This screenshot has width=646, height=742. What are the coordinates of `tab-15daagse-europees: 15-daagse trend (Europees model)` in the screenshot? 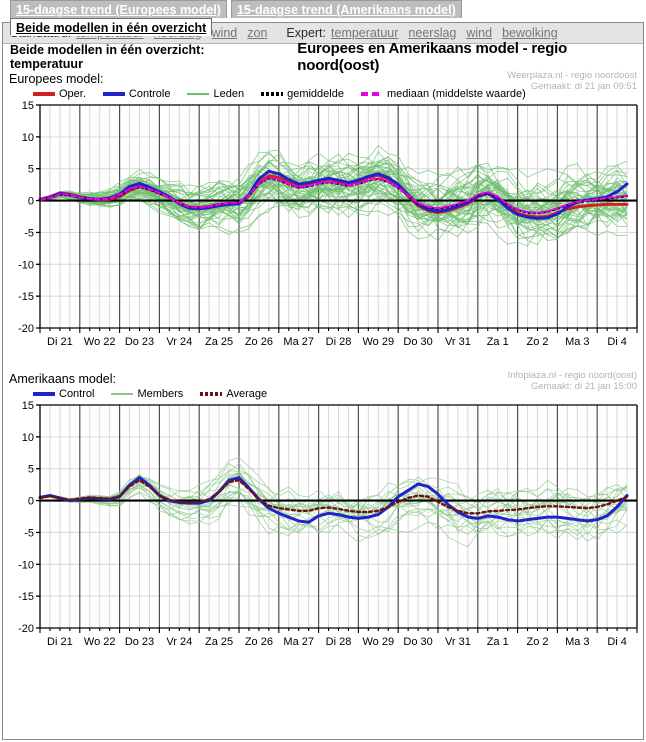 It's located at (118, 9).